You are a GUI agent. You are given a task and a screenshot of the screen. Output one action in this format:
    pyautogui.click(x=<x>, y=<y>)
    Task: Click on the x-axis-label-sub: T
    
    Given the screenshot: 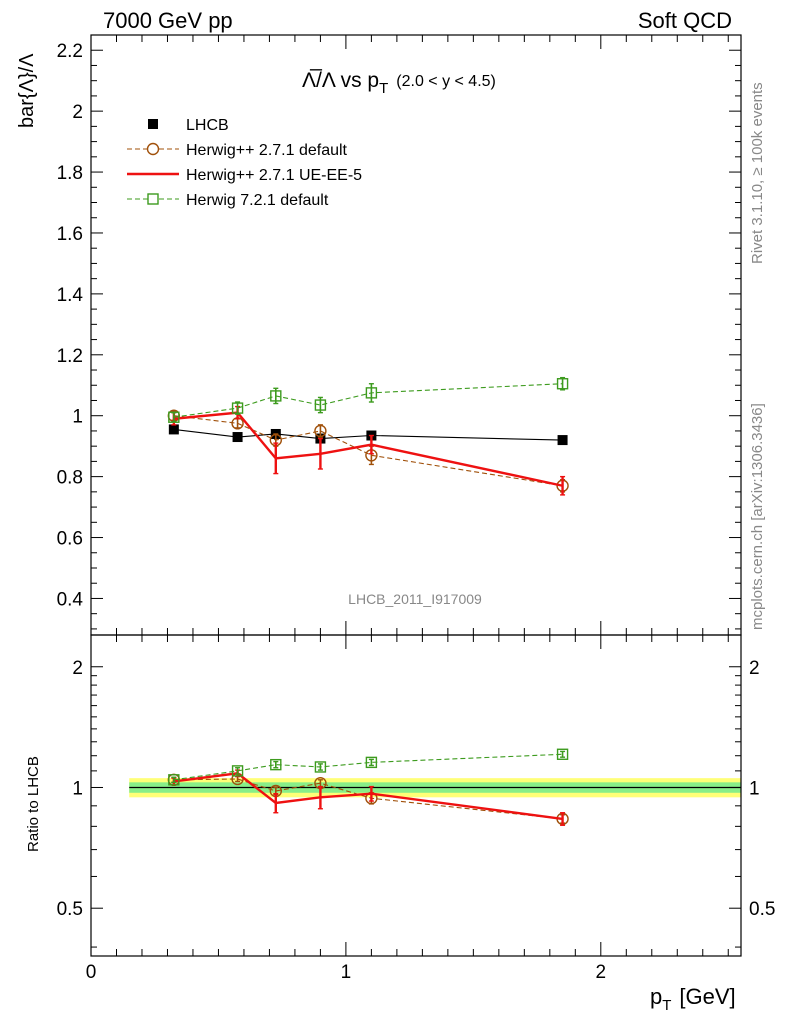 What is the action you would take?
    pyautogui.click(x=666, y=1005)
    